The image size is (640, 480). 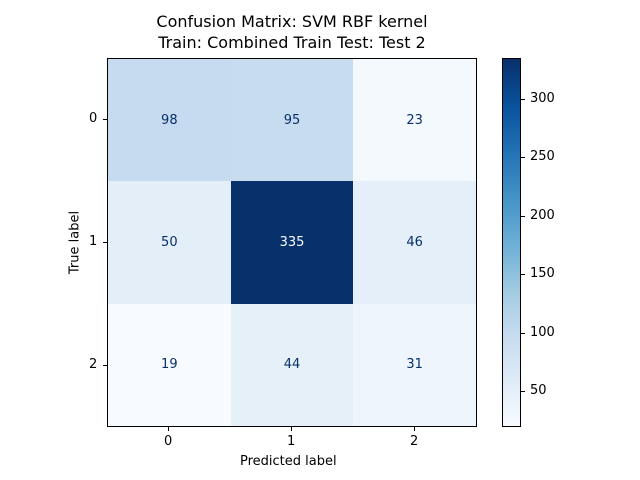 I want to click on x-tick-label: 0, so click(x=168, y=441).